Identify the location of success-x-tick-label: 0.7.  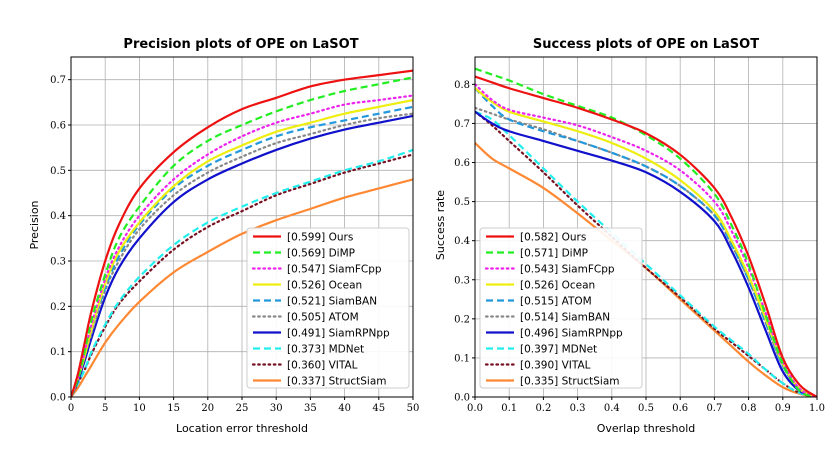
(714, 408).